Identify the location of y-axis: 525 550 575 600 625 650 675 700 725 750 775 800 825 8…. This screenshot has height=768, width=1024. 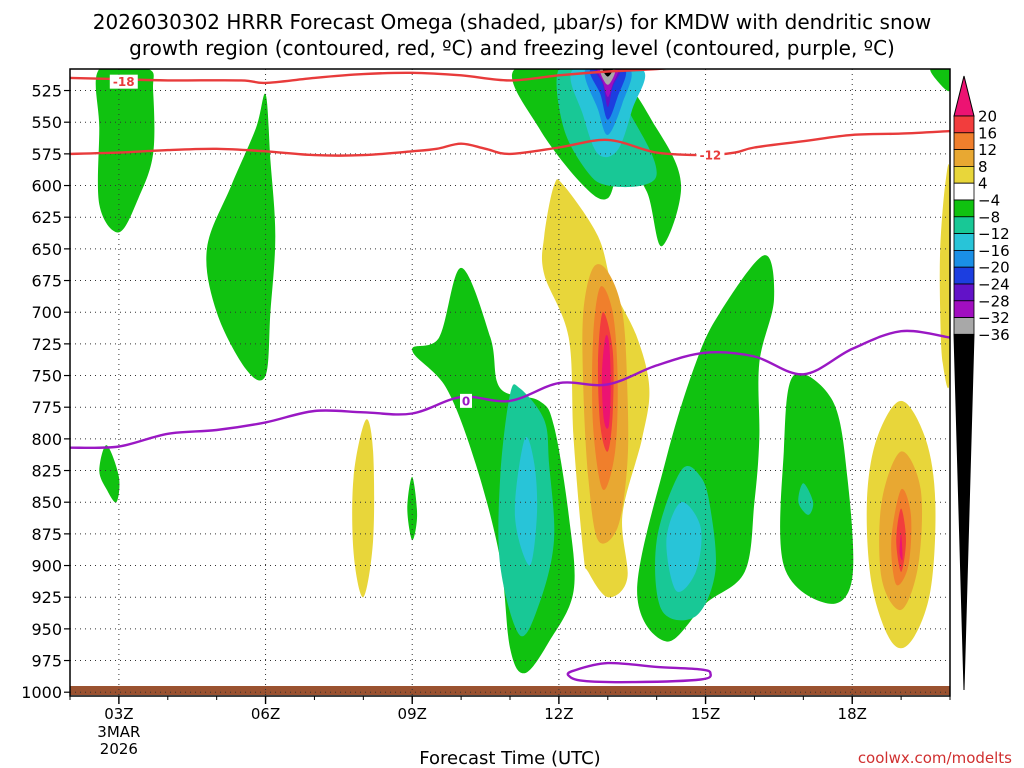
(45, 392).